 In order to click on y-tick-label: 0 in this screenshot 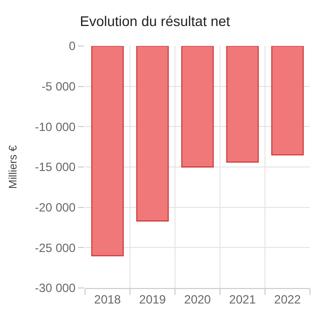, I will do `click(72, 46)`.